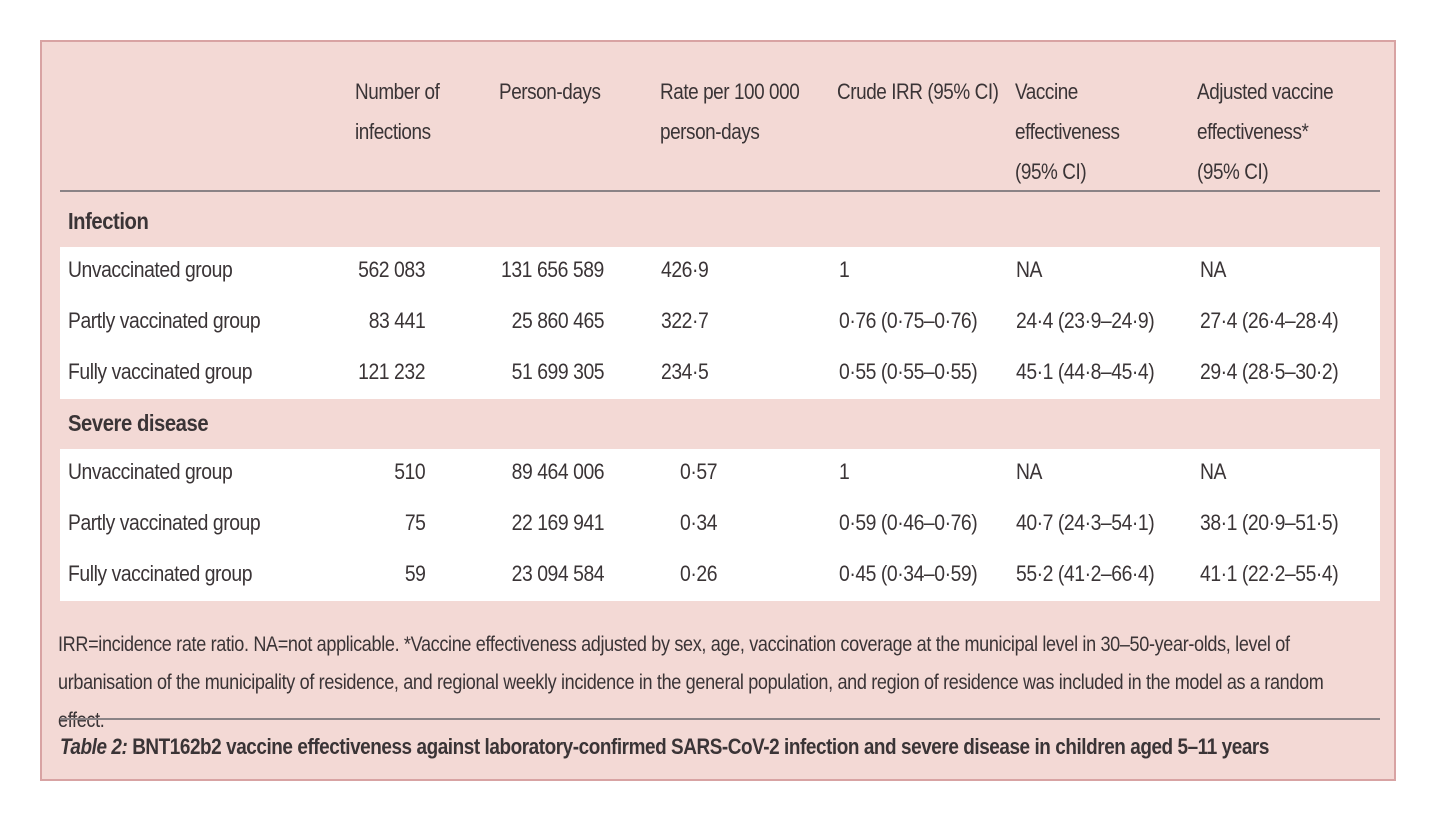 The width and height of the screenshot is (1456, 819). What do you see at coordinates (908, 371) in the screenshot?
I see `cell-crude-irr: 0·55 (0·55–0·55)` at bounding box center [908, 371].